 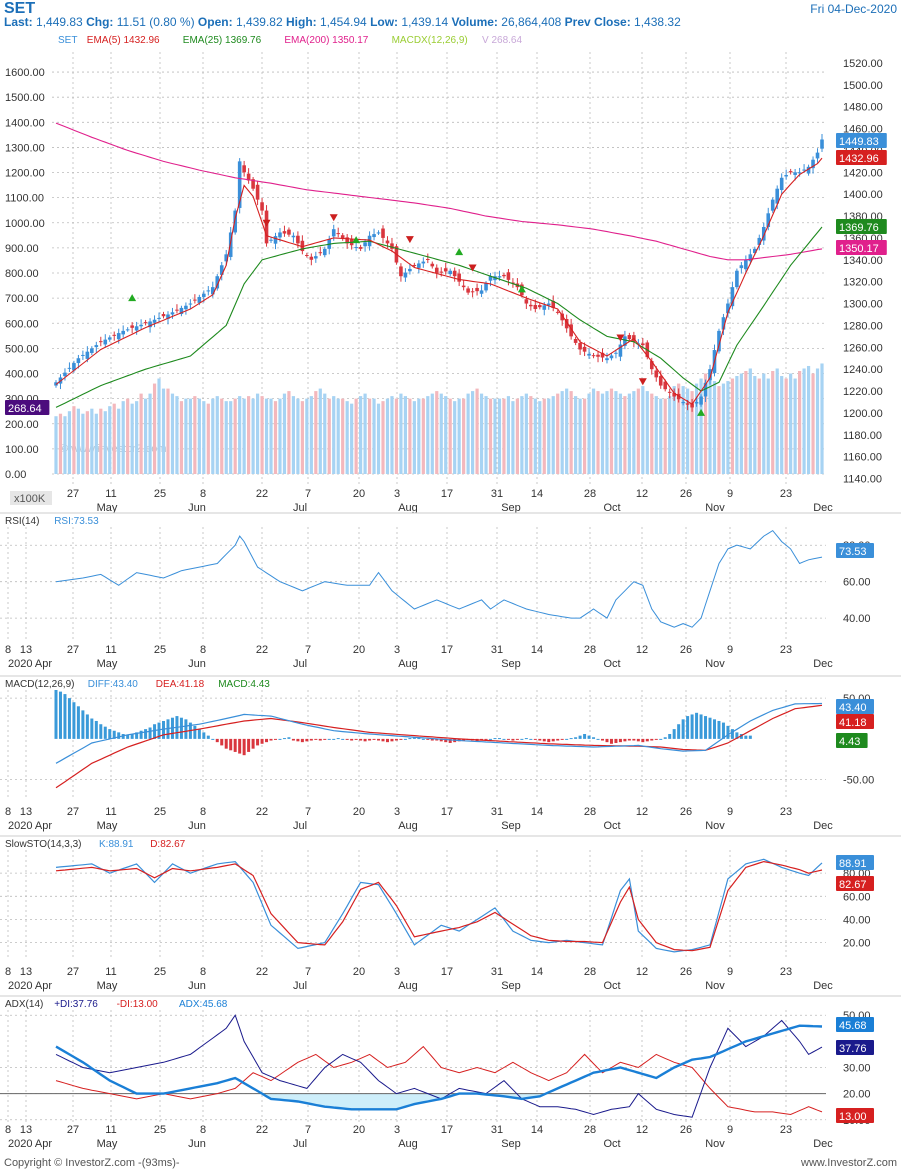 I want to click on sub-month-label: Oct, so click(x=611, y=1144).